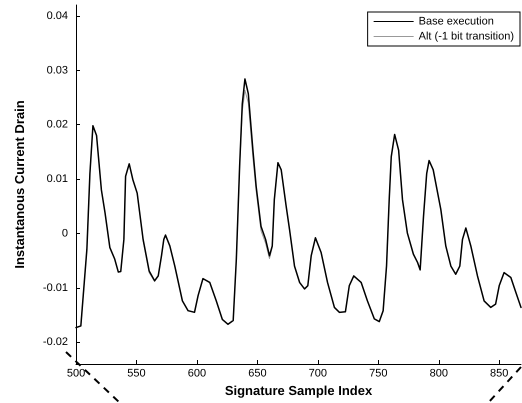  Describe the element at coordinates (19, 184) in the screenshot. I see `y-axis-title: Instantanous Current Drain` at that location.